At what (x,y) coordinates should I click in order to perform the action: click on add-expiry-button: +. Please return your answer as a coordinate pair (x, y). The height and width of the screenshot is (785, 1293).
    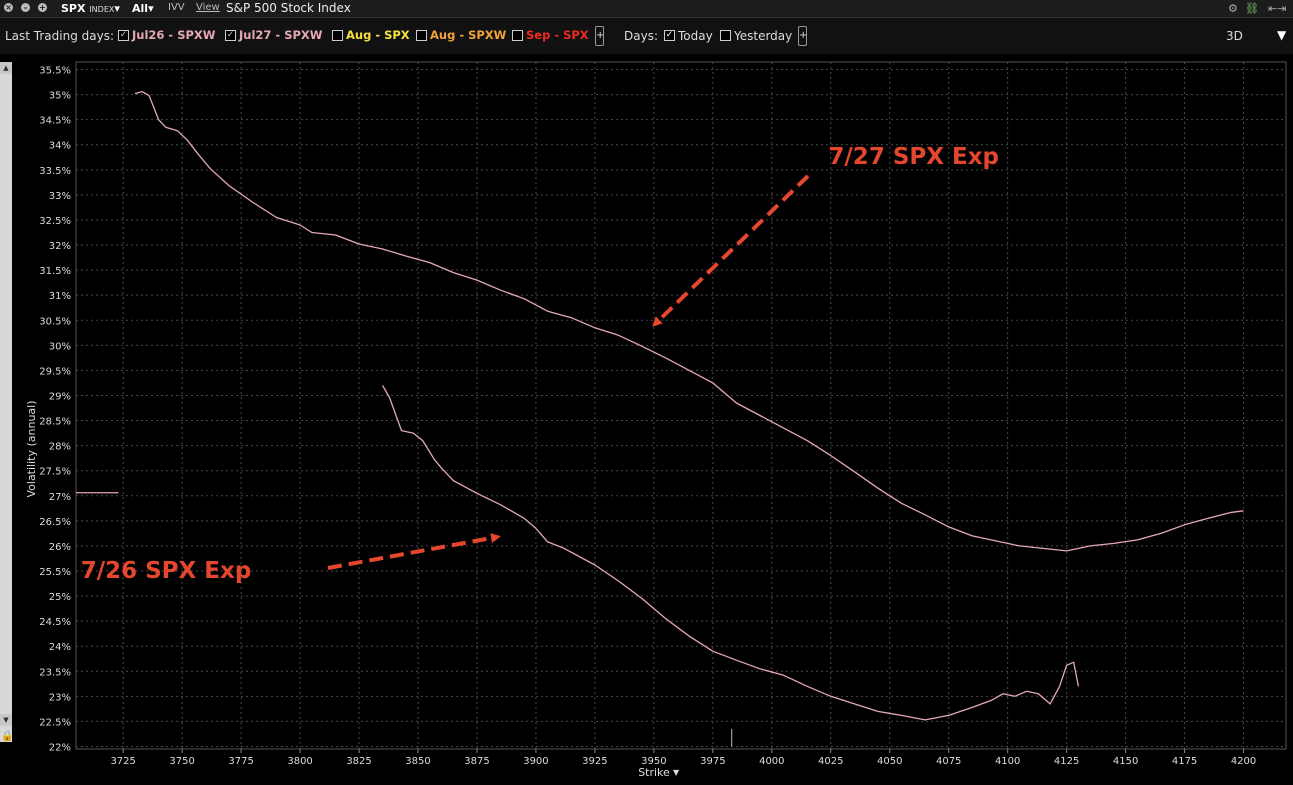
    Looking at the image, I should click on (599, 36).